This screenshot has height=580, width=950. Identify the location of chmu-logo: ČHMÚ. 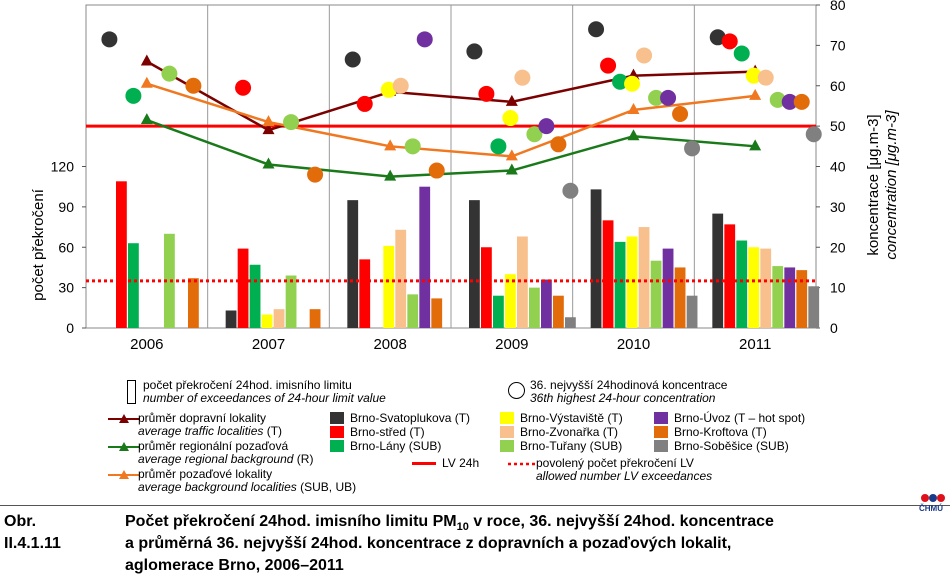
(933, 505).